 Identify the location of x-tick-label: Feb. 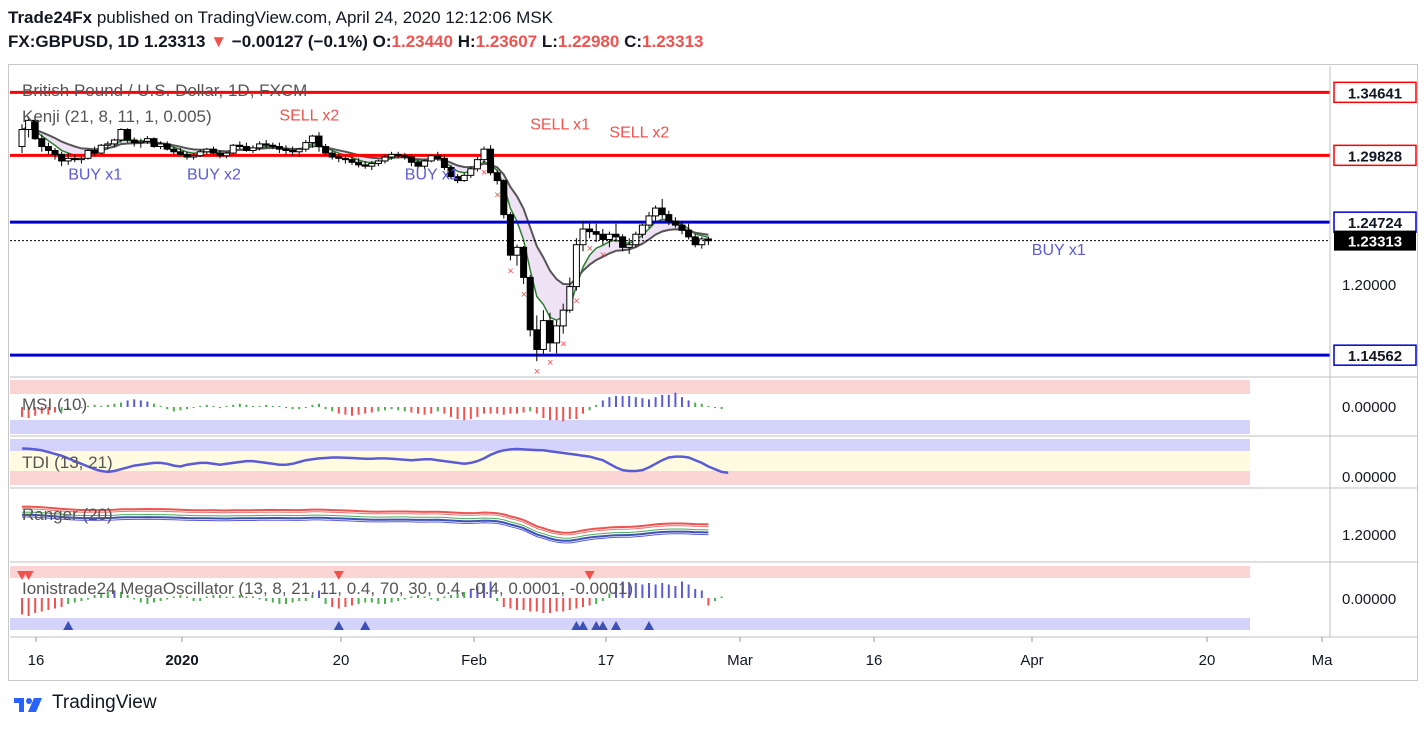
(474, 660).